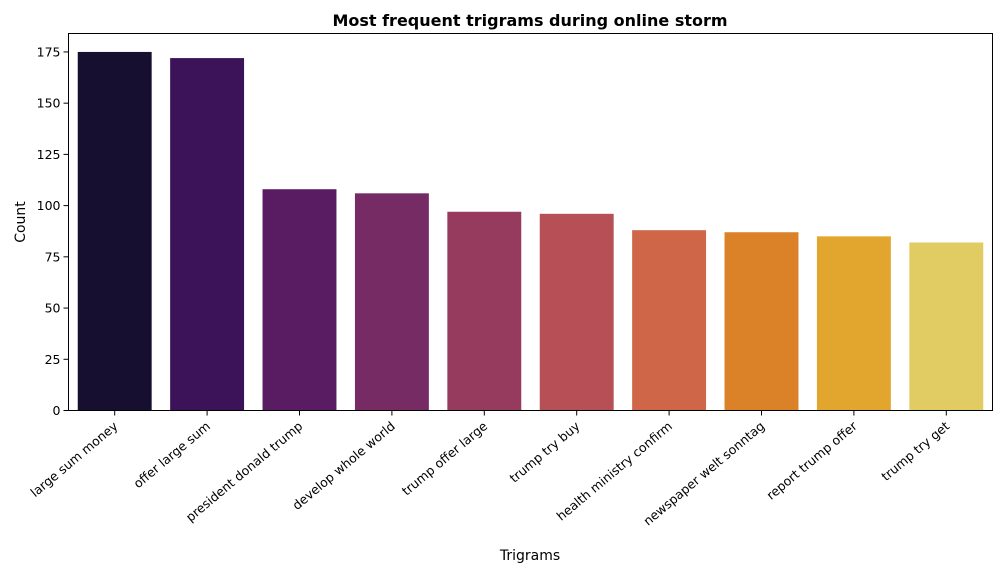  Describe the element at coordinates (811, 460) in the screenshot. I see `x-tick-label: report trump offer` at that location.